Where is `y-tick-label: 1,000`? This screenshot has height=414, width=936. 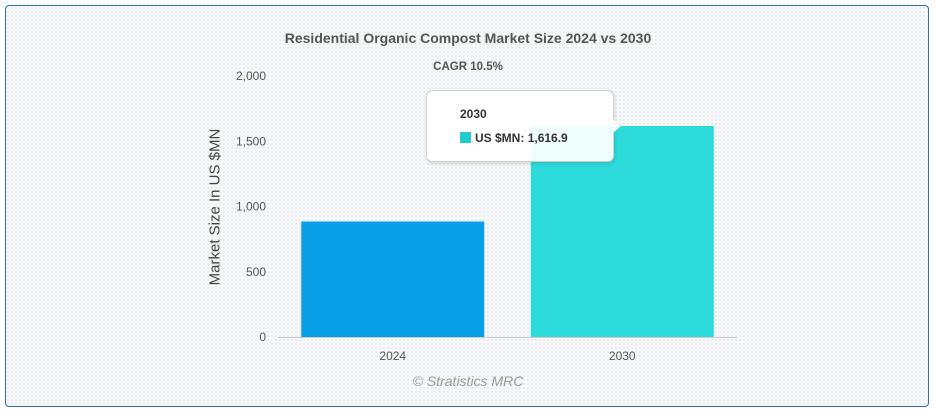
y-tick-label: 1,000 is located at coordinates (251, 207).